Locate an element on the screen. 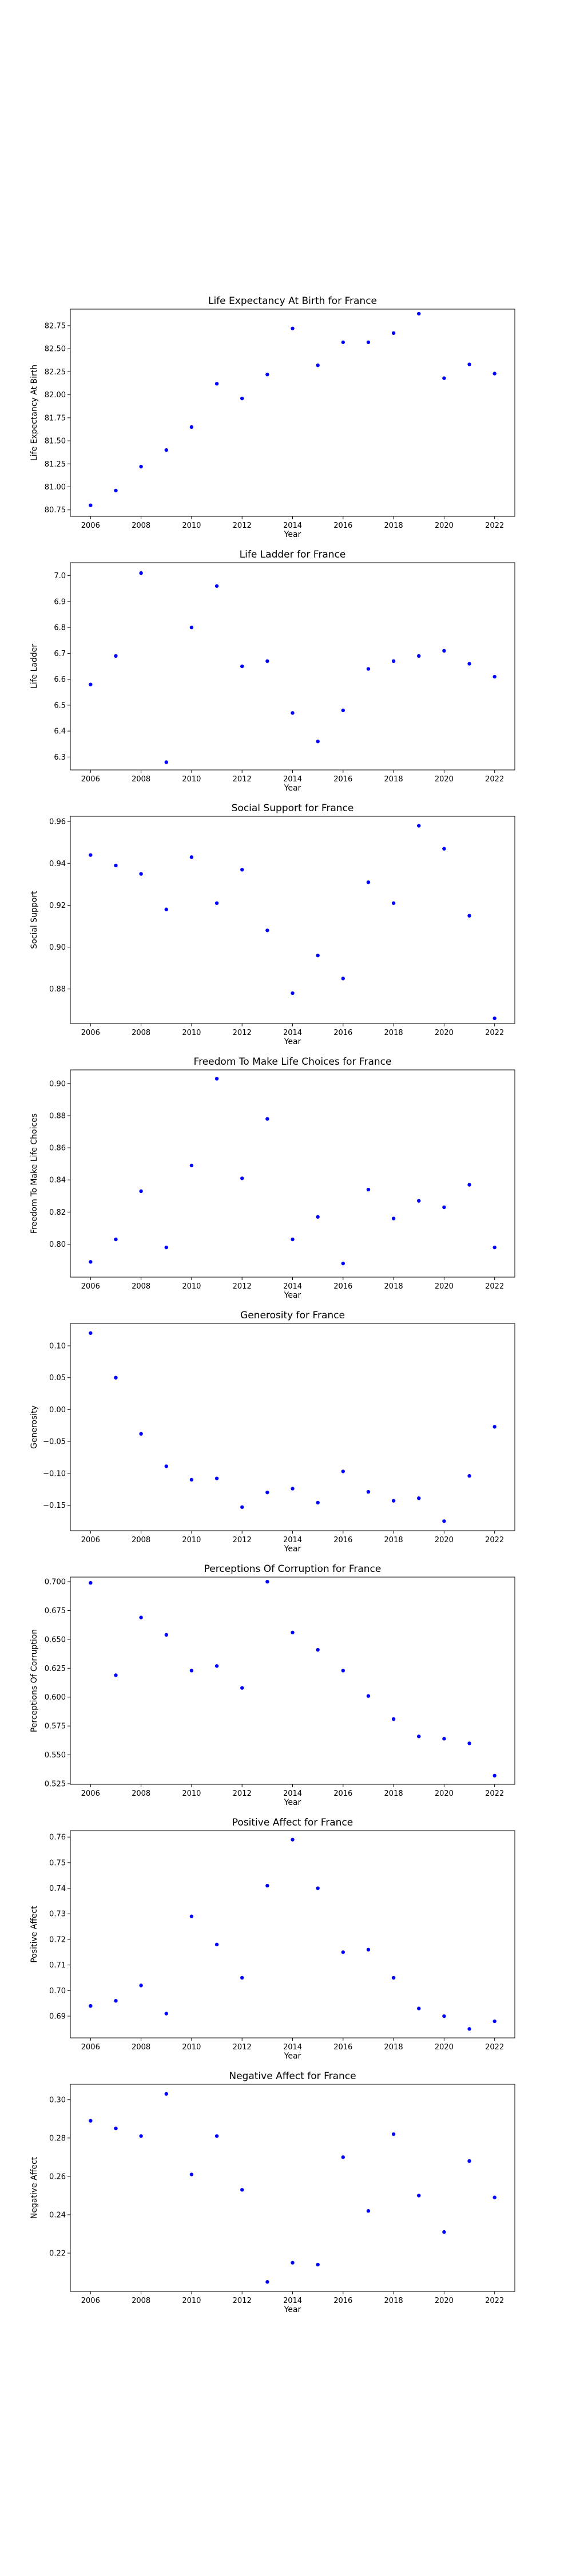 The height and width of the screenshot is (2576, 572). y-tick-label: 0.675 is located at coordinates (55, 1611).